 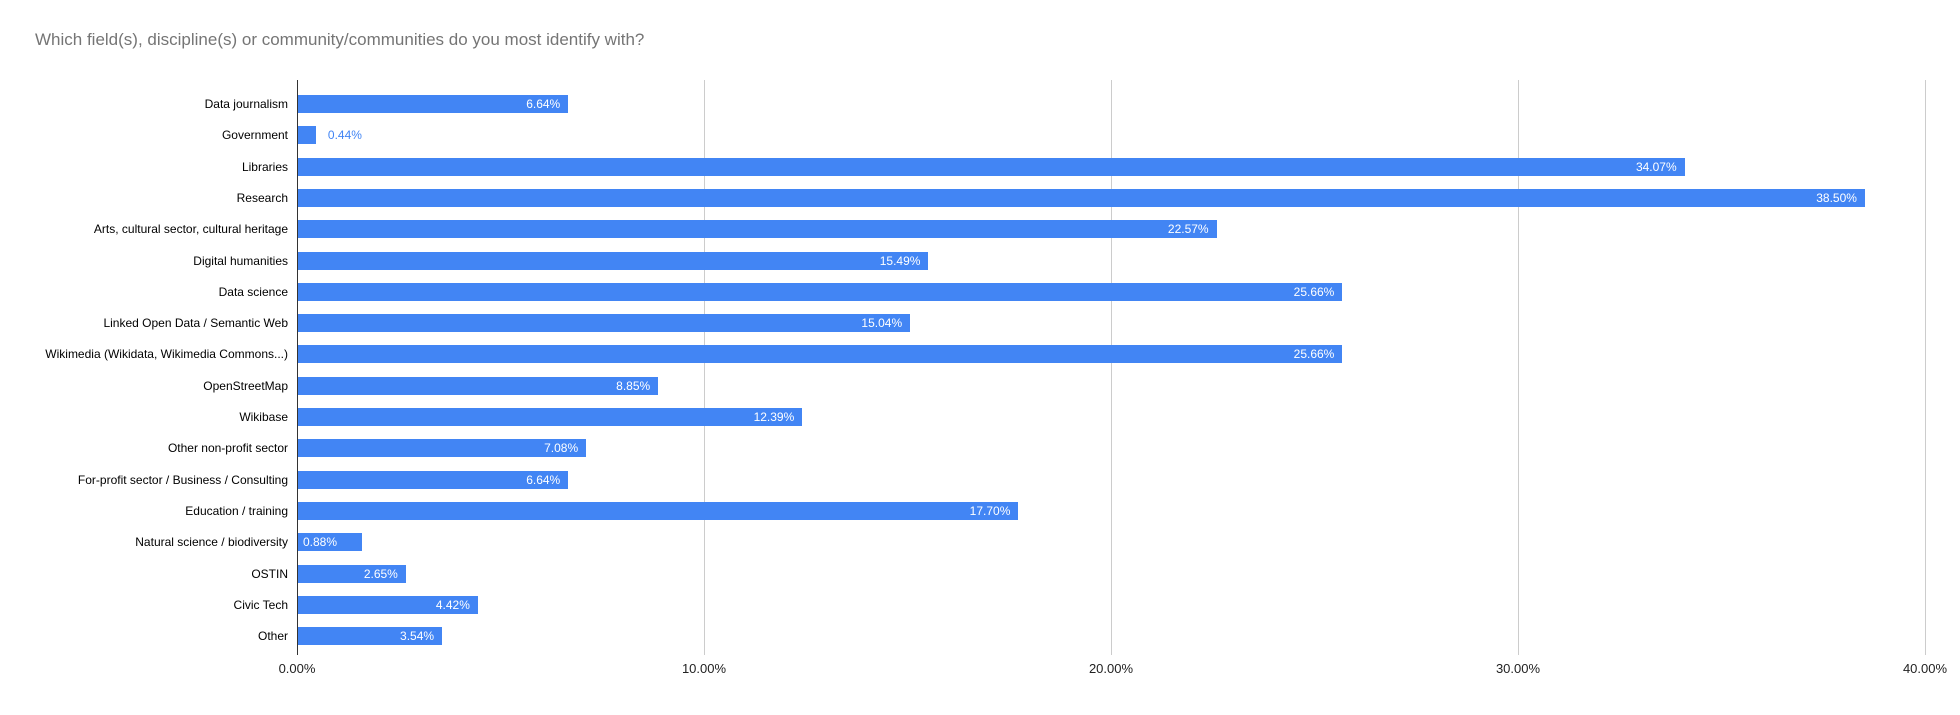 What do you see at coordinates (774, 417) in the screenshot?
I see `value-label: 12.39%` at bounding box center [774, 417].